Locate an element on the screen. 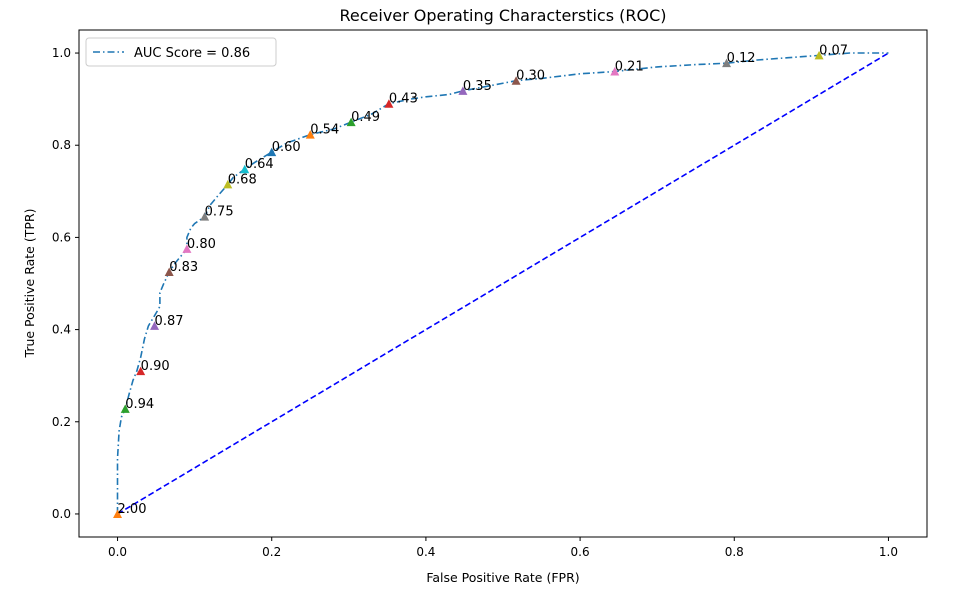 This screenshot has width=975, height=596. threshold-label: 0.68 is located at coordinates (242, 179).